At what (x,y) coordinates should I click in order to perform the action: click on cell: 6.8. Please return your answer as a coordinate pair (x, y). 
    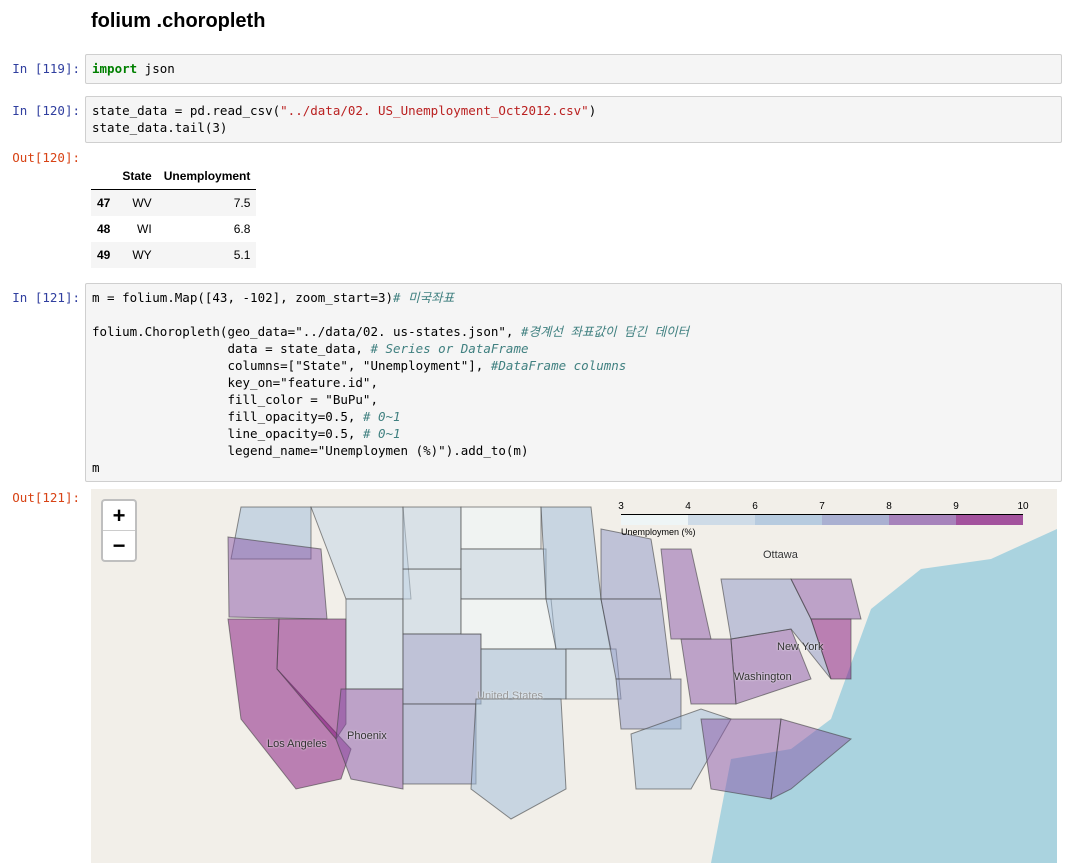
    Looking at the image, I should click on (242, 229).